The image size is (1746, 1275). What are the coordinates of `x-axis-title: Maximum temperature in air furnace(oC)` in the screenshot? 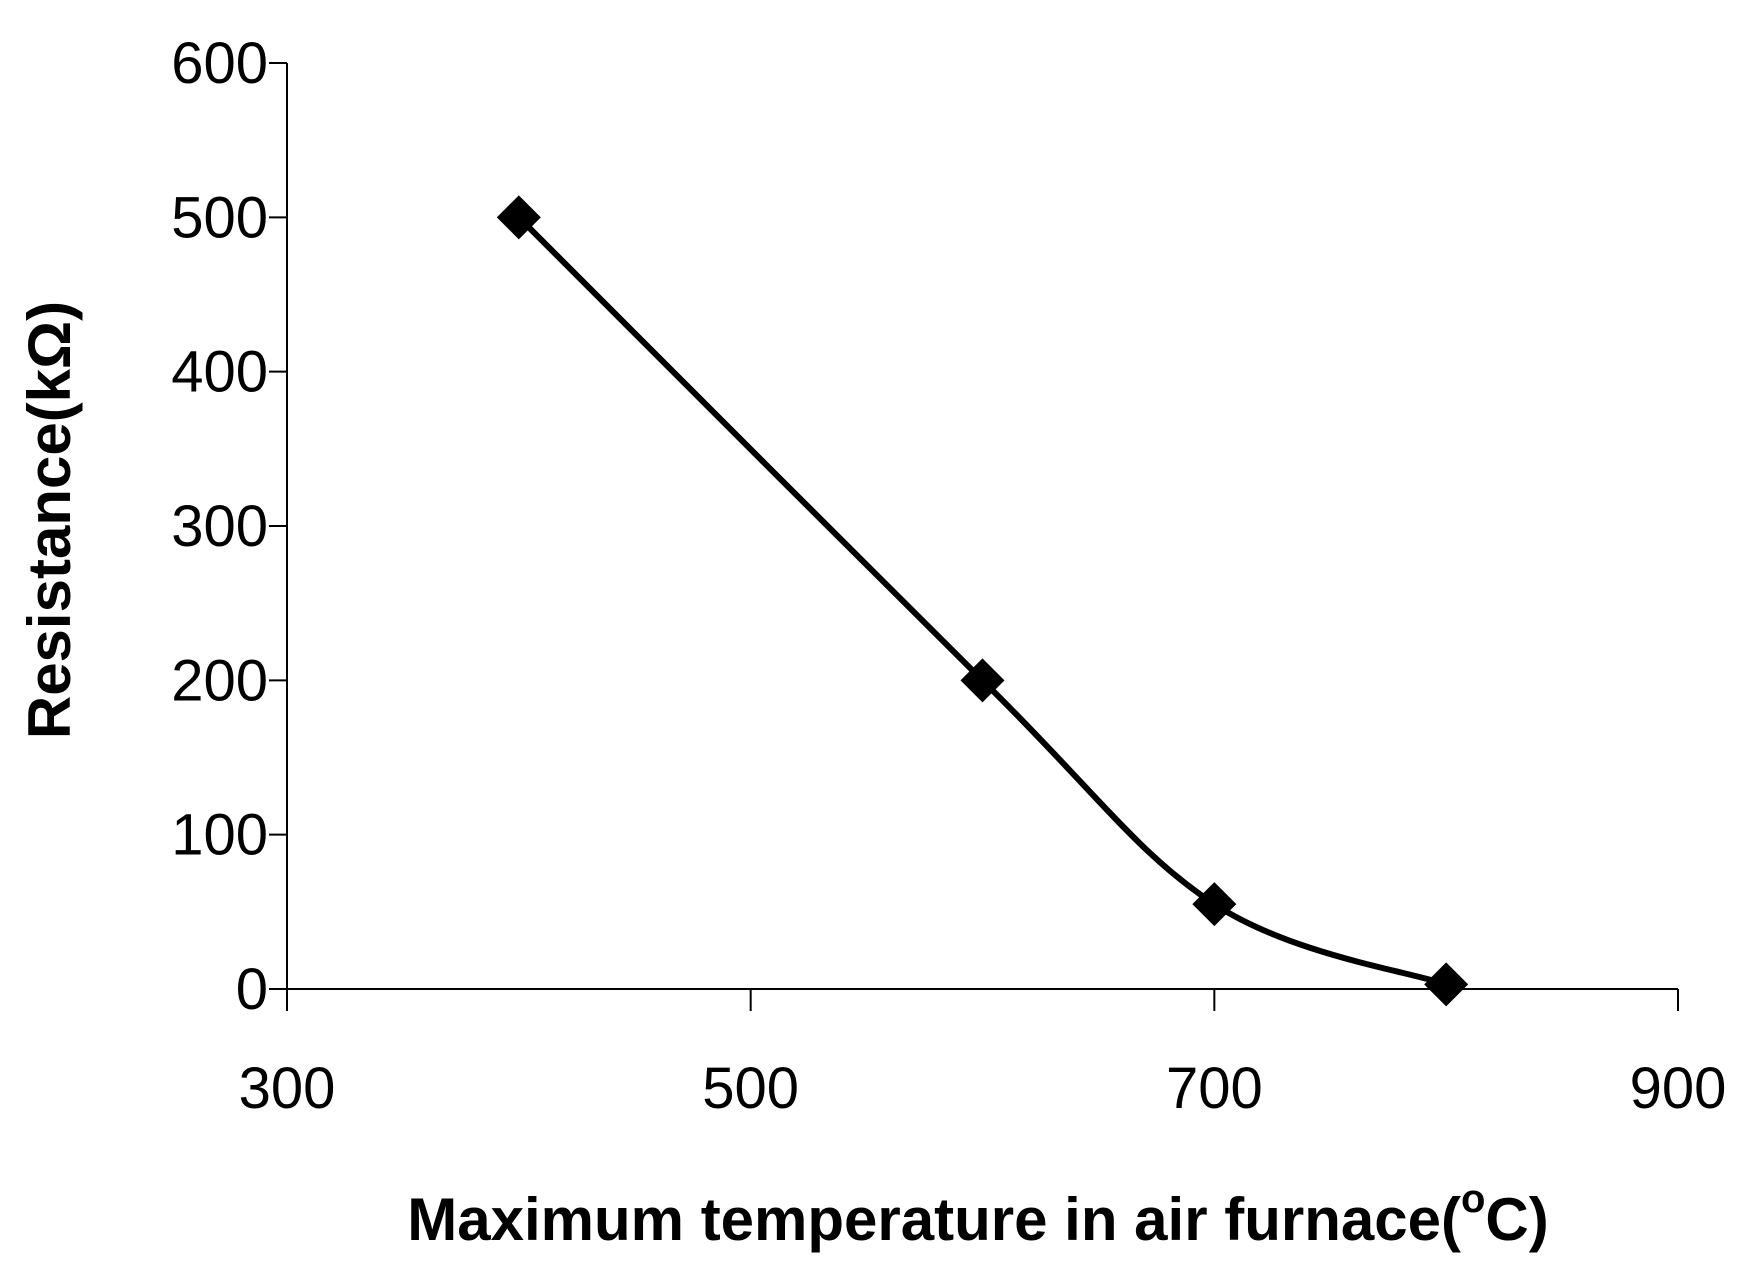 It's located at (977, 1215).